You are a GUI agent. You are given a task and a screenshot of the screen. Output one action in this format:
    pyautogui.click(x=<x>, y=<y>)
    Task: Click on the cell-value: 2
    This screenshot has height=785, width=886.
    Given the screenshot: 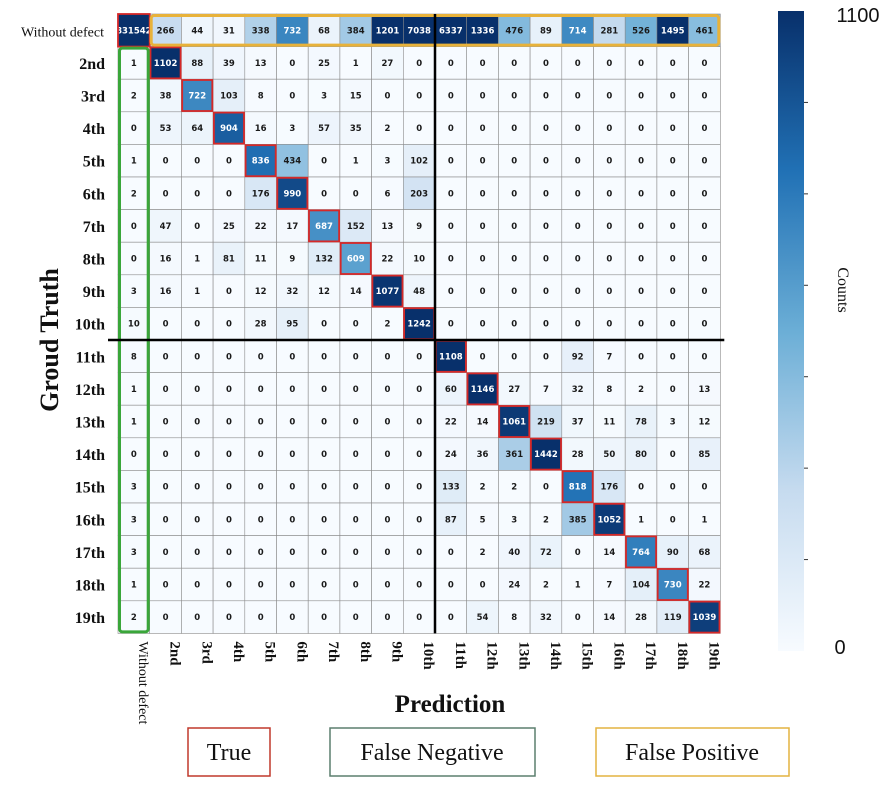 What is the action you would take?
    pyautogui.click(x=134, y=97)
    